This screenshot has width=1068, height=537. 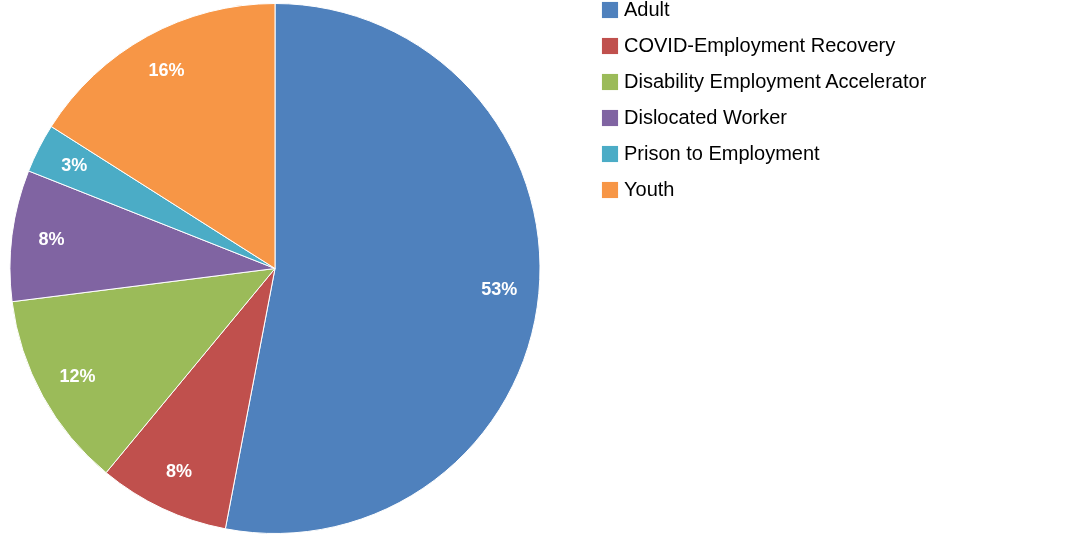 What do you see at coordinates (499, 288) in the screenshot?
I see `data-label: 53%` at bounding box center [499, 288].